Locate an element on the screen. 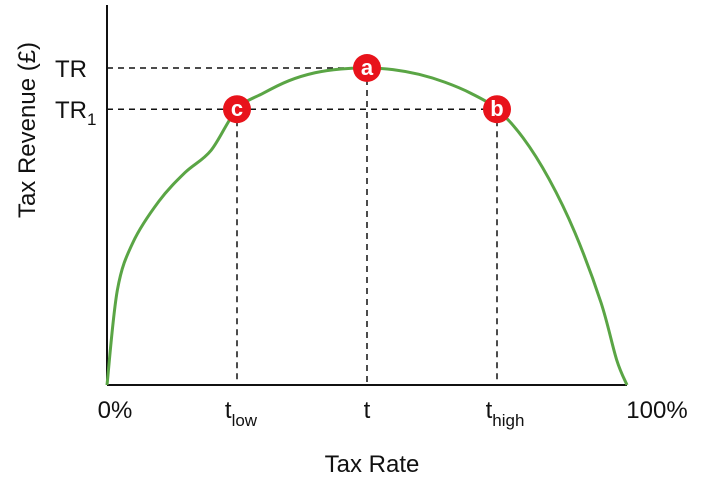  point-b: b is located at coordinates (497, 109).